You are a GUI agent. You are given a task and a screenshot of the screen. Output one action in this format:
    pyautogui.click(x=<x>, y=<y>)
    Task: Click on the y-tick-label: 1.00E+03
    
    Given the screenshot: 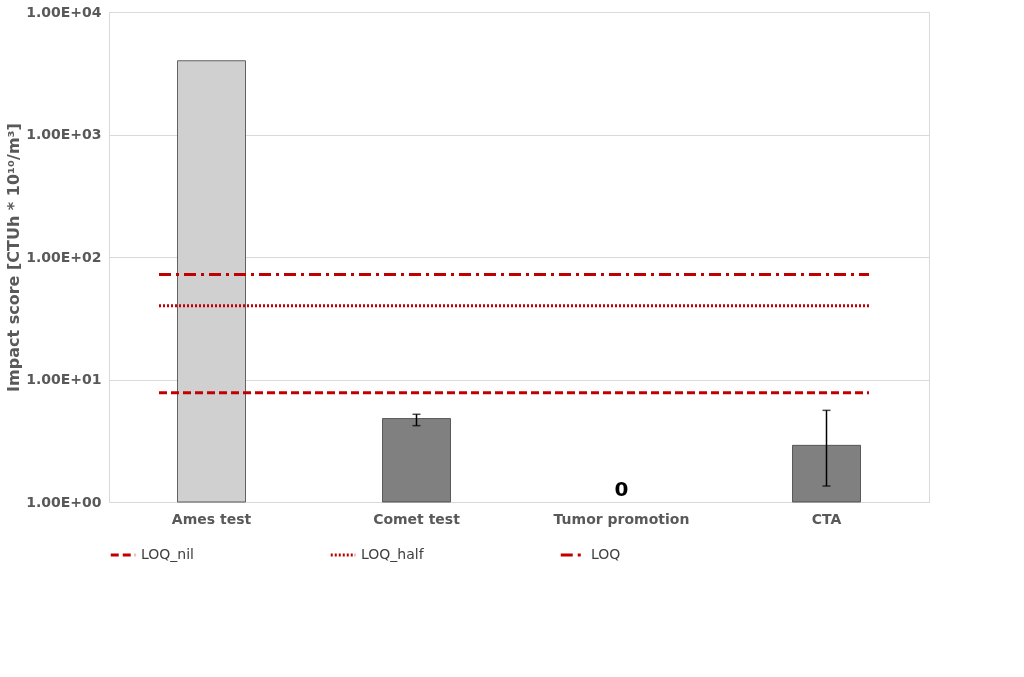 What is the action you would take?
    pyautogui.click(x=64, y=134)
    